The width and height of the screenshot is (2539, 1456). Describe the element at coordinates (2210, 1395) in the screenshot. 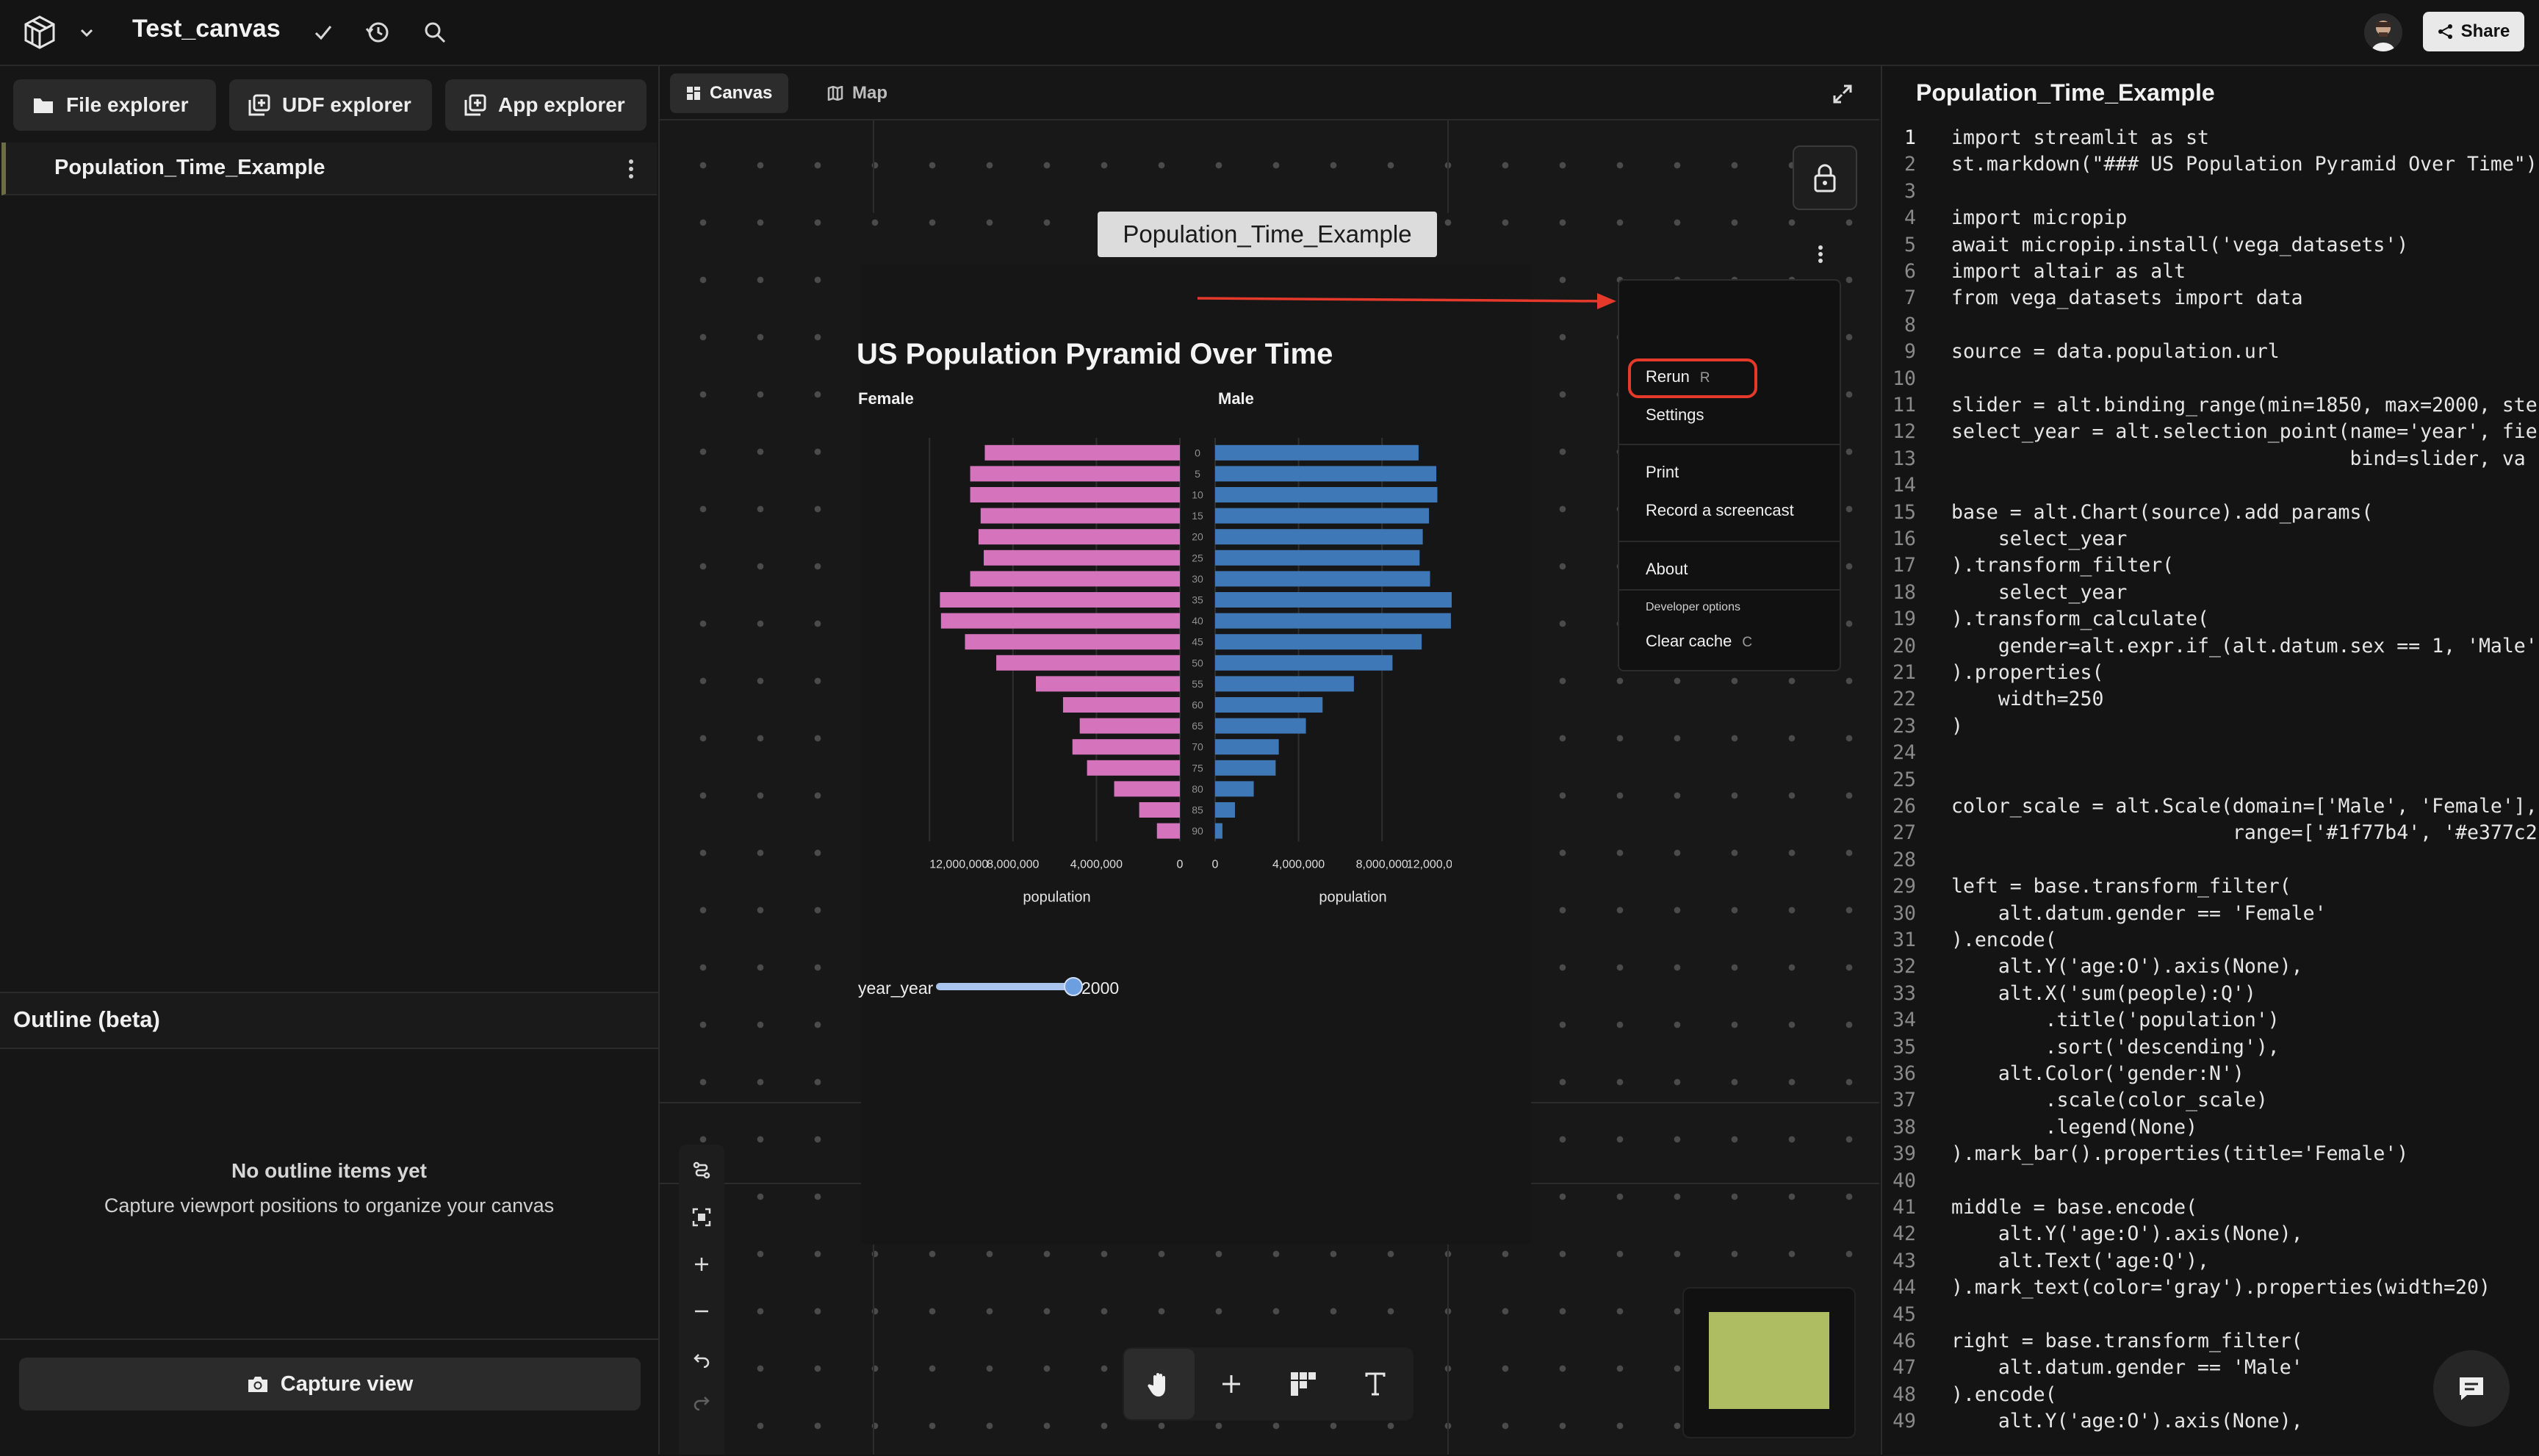

I see `code-line: 48).encode(` at that location.